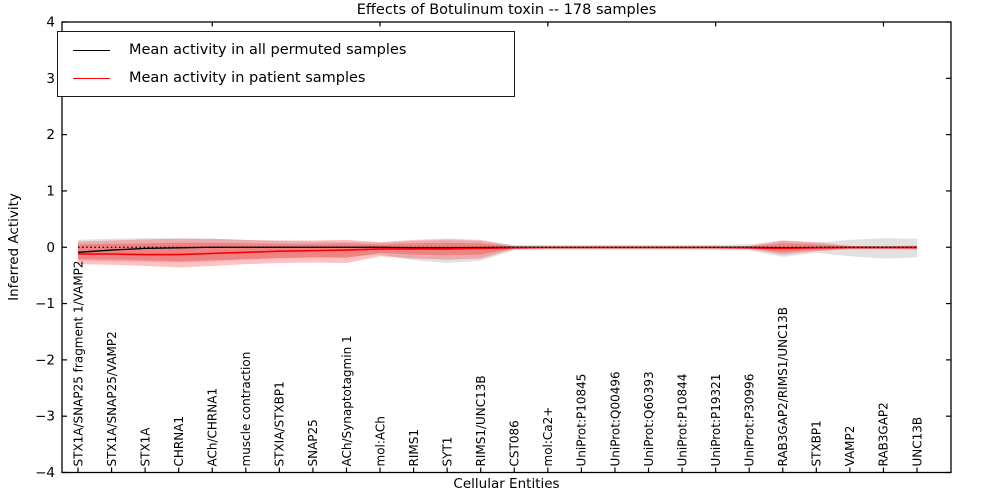 The height and width of the screenshot is (500, 1000). Describe the element at coordinates (50, 23) in the screenshot. I see `y-tick-label: 4` at that location.